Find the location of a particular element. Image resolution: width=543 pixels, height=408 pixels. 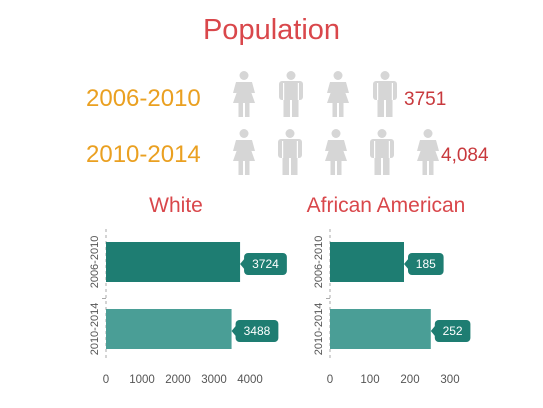

bar-african-american-2006-2010 is located at coordinates (367, 262).